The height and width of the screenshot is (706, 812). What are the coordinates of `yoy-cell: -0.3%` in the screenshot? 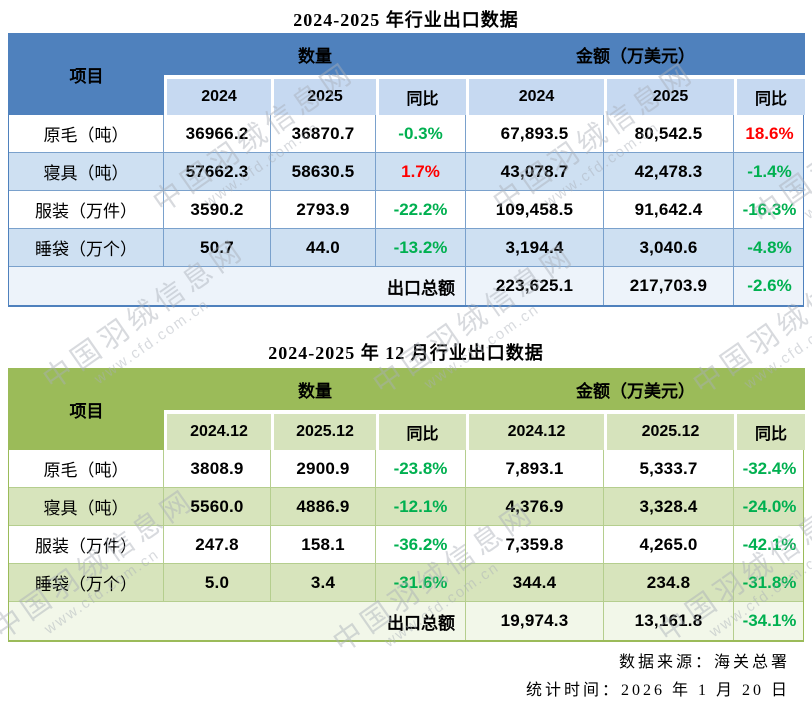 It's located at (421, 133).